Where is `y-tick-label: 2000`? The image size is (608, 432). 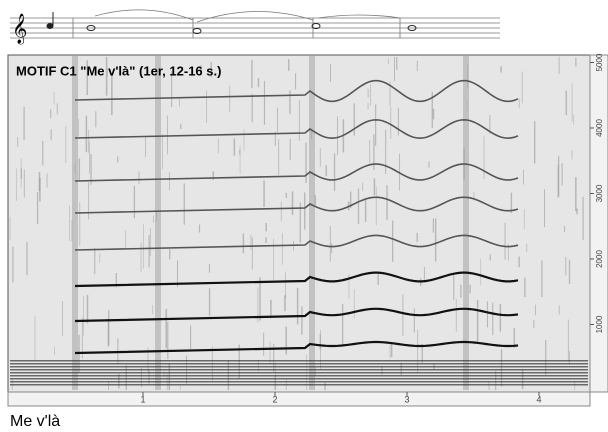 y-tick-label: 2000 is located at coordinates (599, 259).